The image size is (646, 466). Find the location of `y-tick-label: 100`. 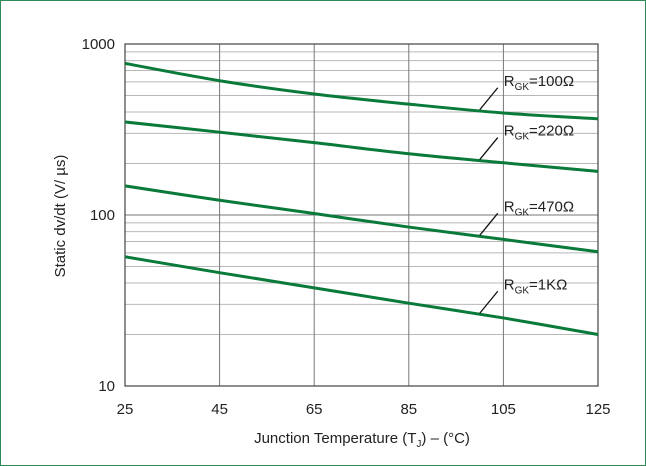

y-tick-label: 100 is located at coordinates (102, 215).